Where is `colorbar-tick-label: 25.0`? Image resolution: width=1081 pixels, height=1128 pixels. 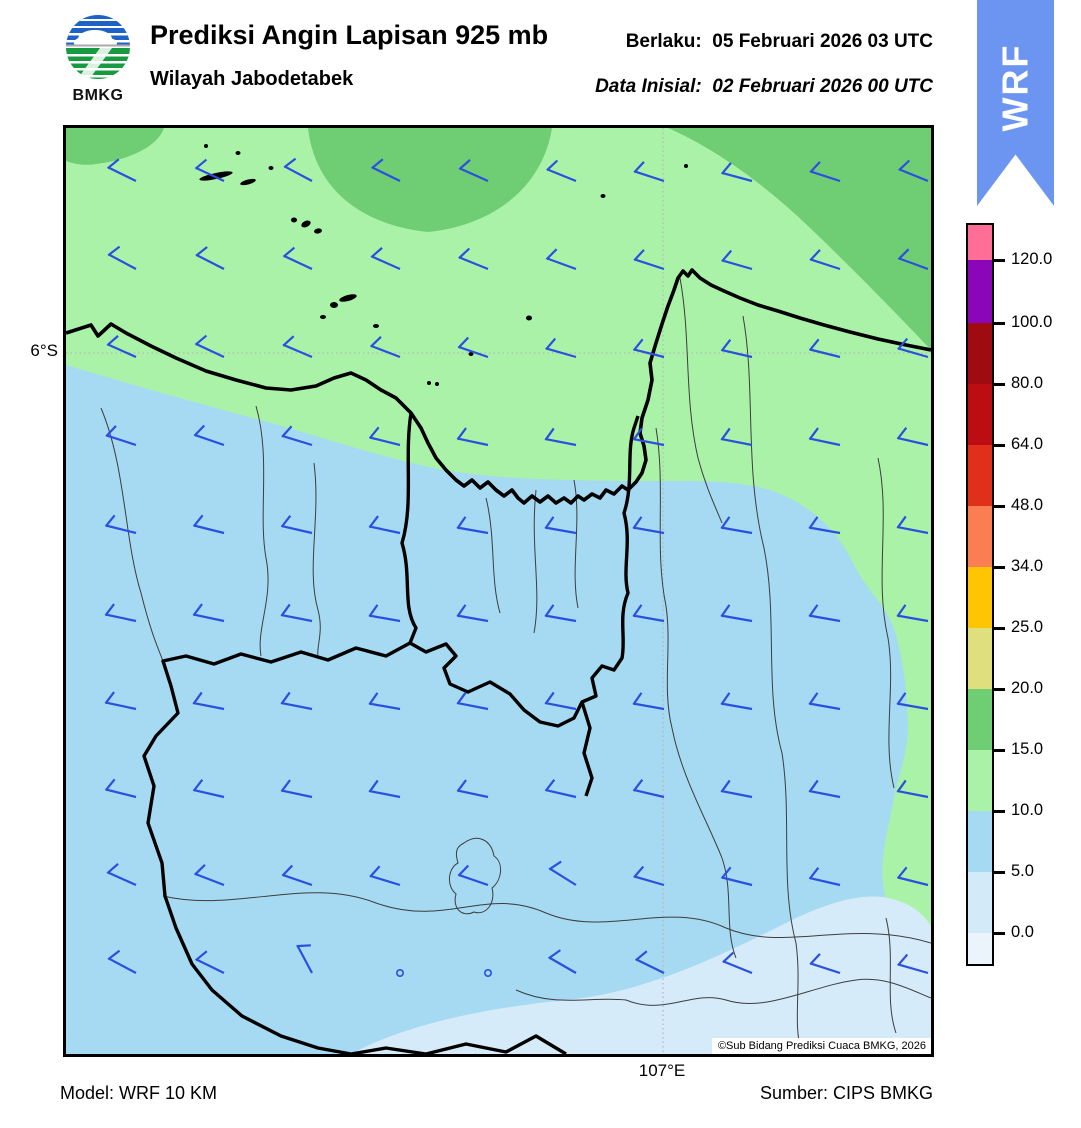 colorbar-tick-label: 25.0 is located at coordinates (1027, 627).